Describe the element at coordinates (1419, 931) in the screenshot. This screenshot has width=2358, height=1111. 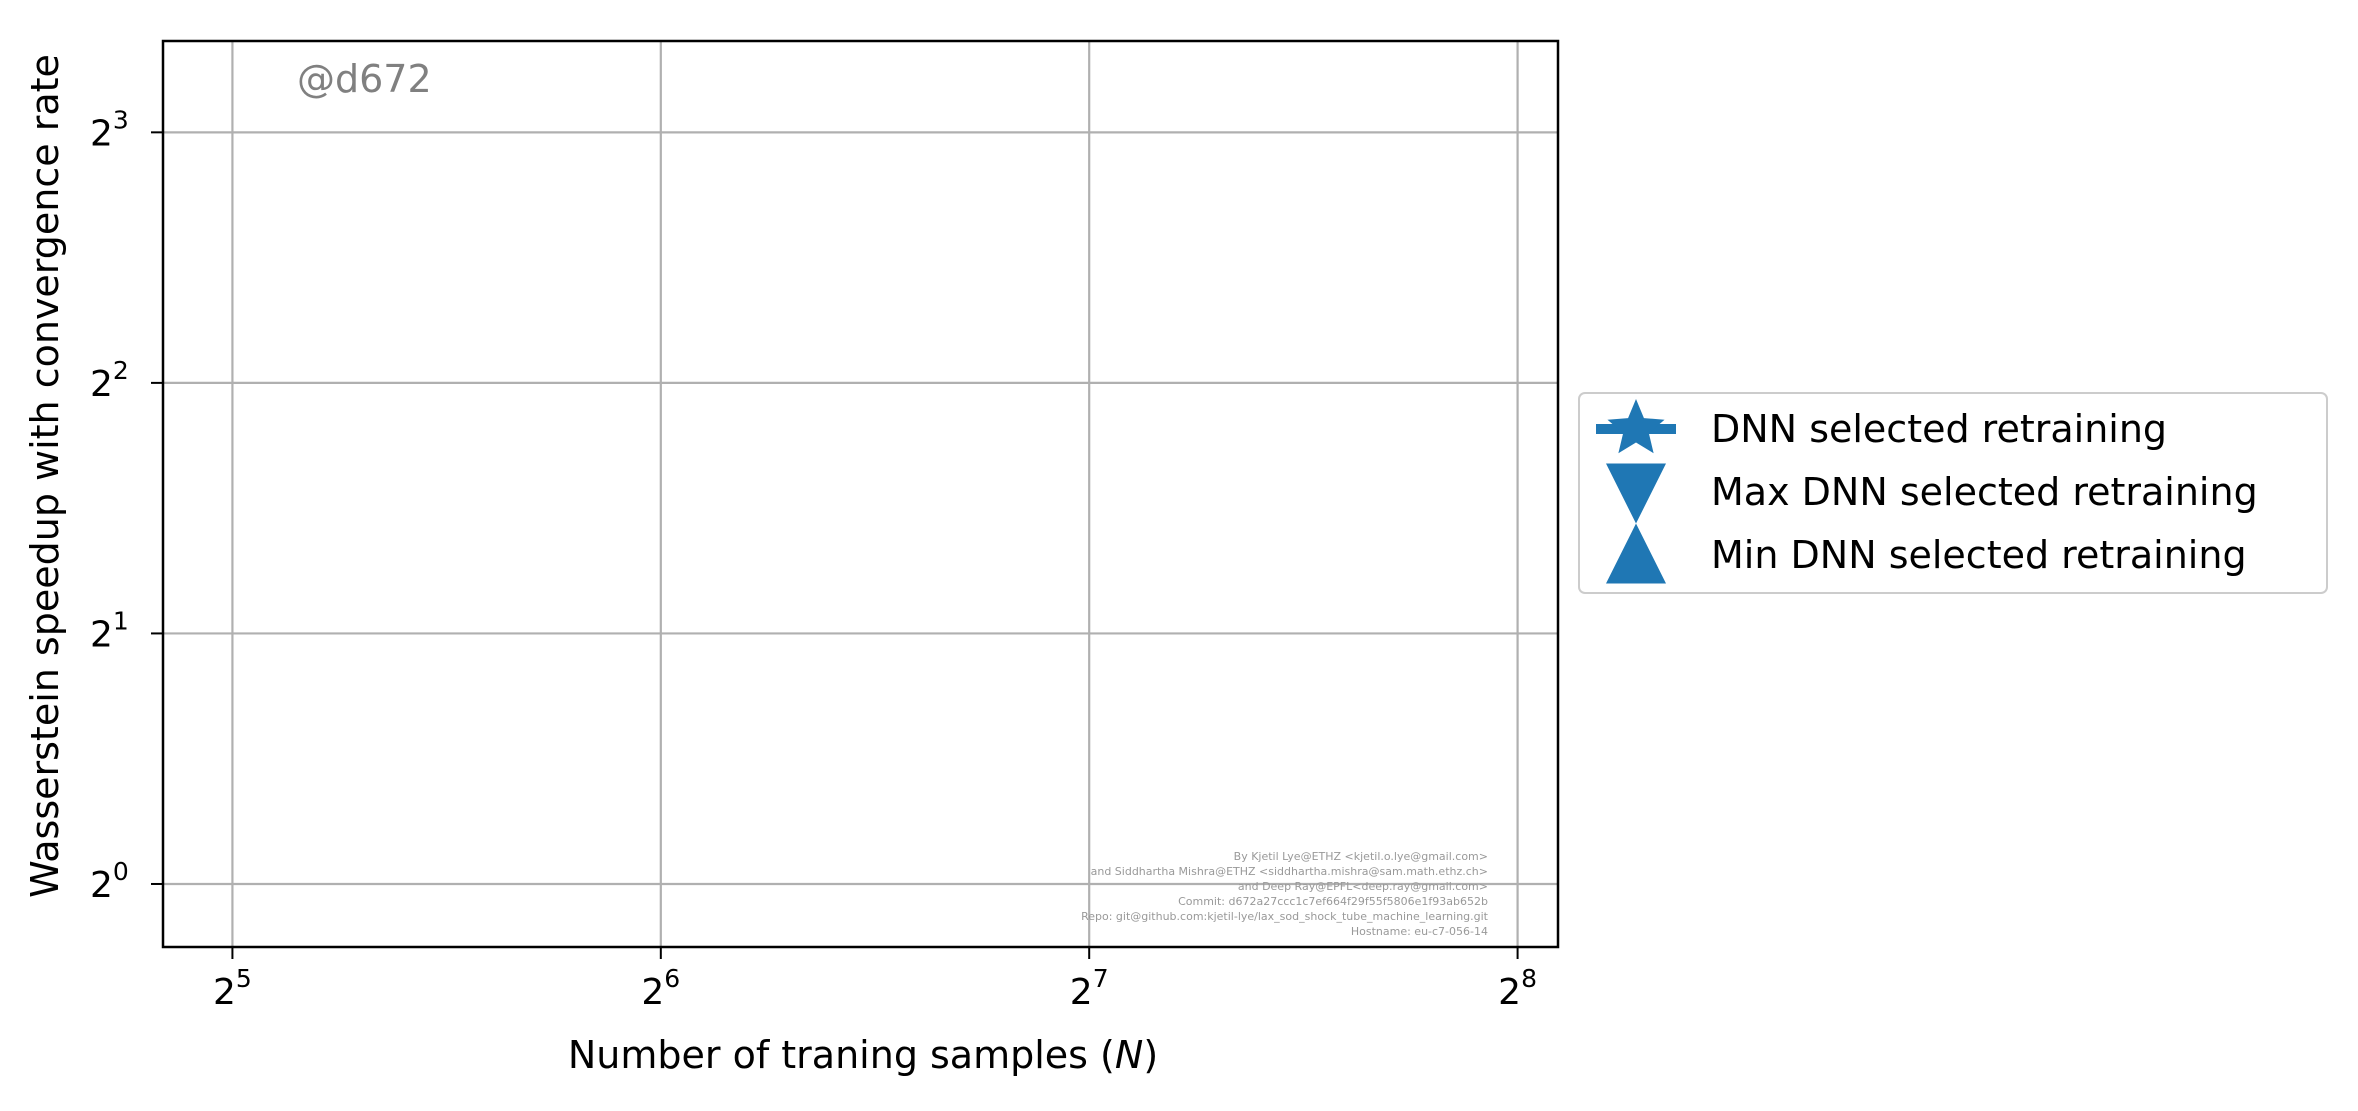
I see `credit-line: Hostname: eu-c7-056-14` at that location.